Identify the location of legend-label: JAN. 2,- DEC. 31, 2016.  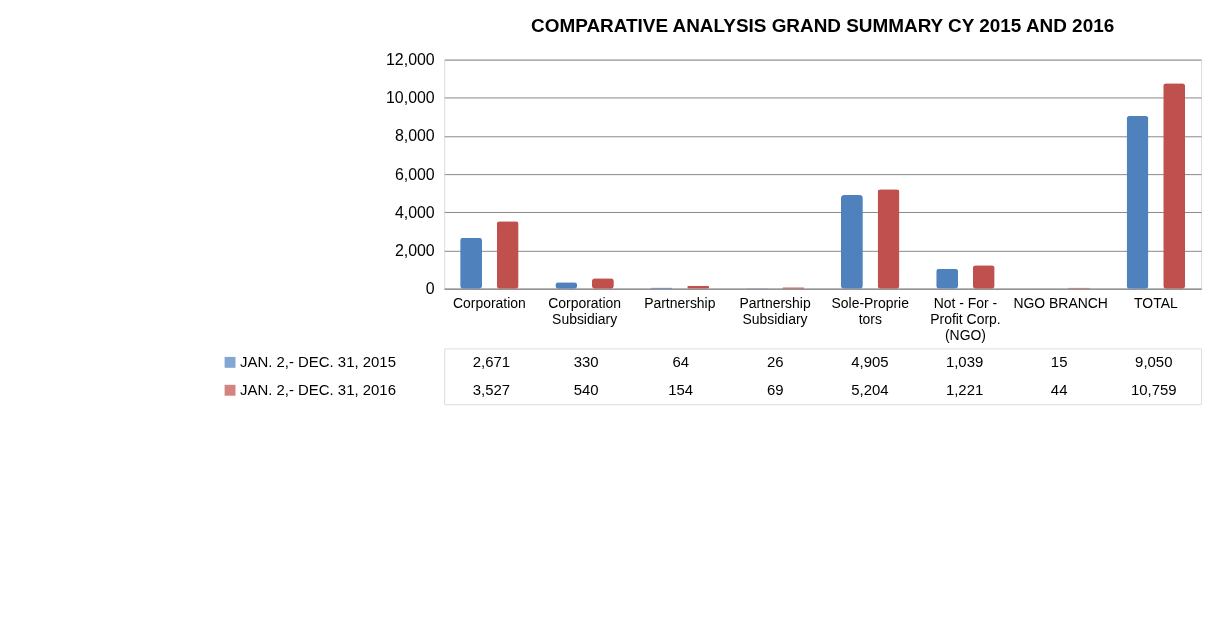
(318, 390).